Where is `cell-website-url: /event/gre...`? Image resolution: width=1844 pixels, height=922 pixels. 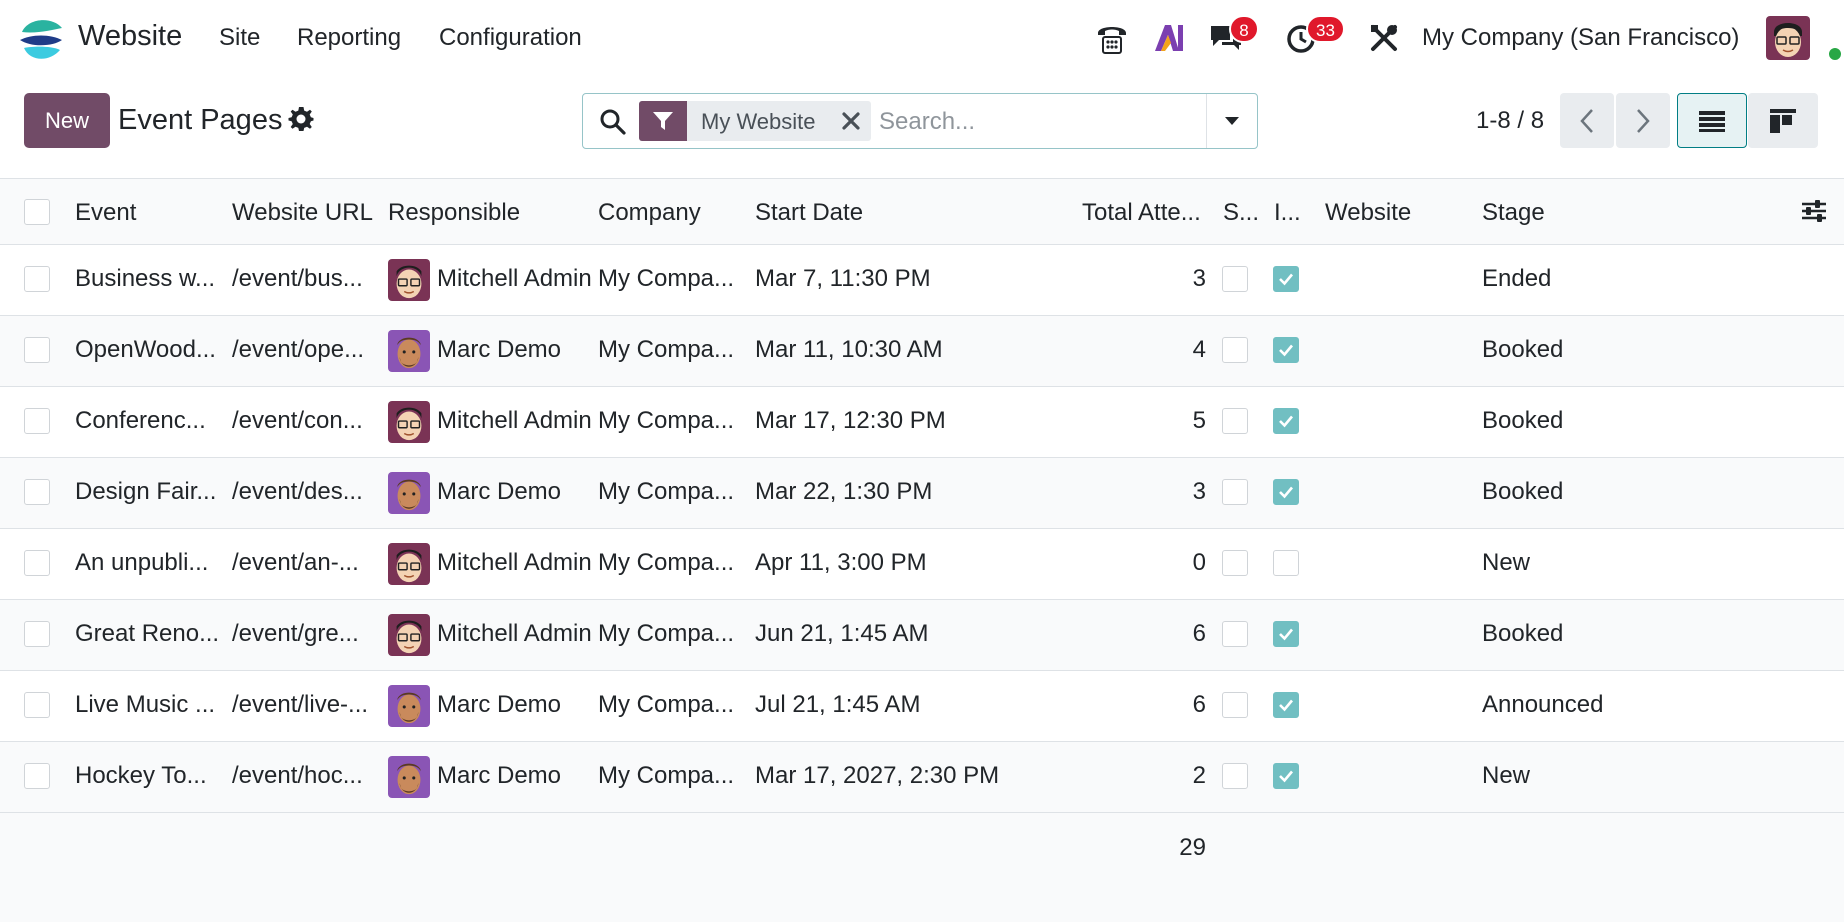 cell-website-url: /event/gre... is located at coordinates (295, 633).